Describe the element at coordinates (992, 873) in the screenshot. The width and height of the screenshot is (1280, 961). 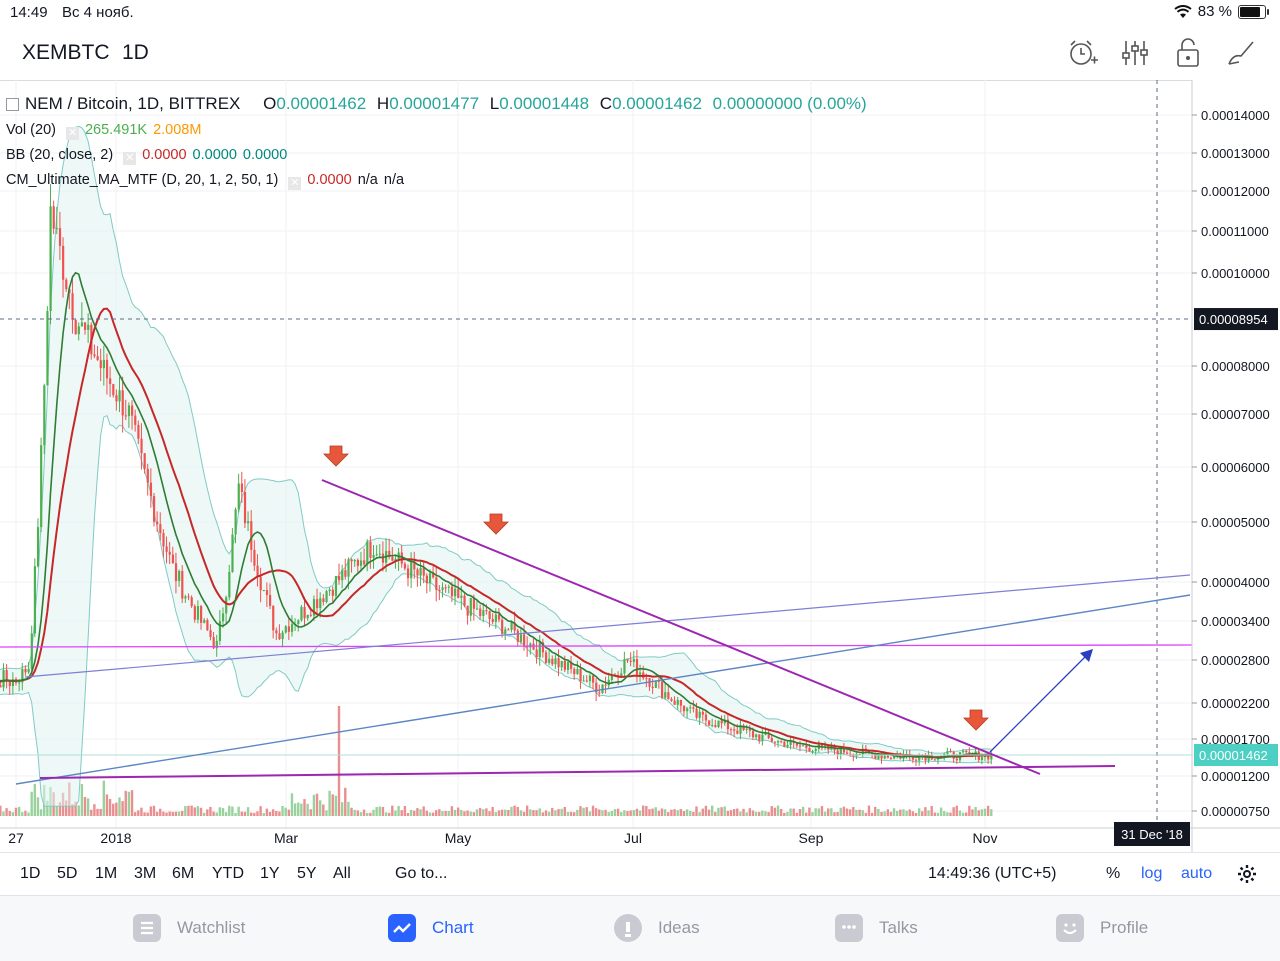
I see `clock-timezone: 14:49:36 (UTC+5)` at that location.